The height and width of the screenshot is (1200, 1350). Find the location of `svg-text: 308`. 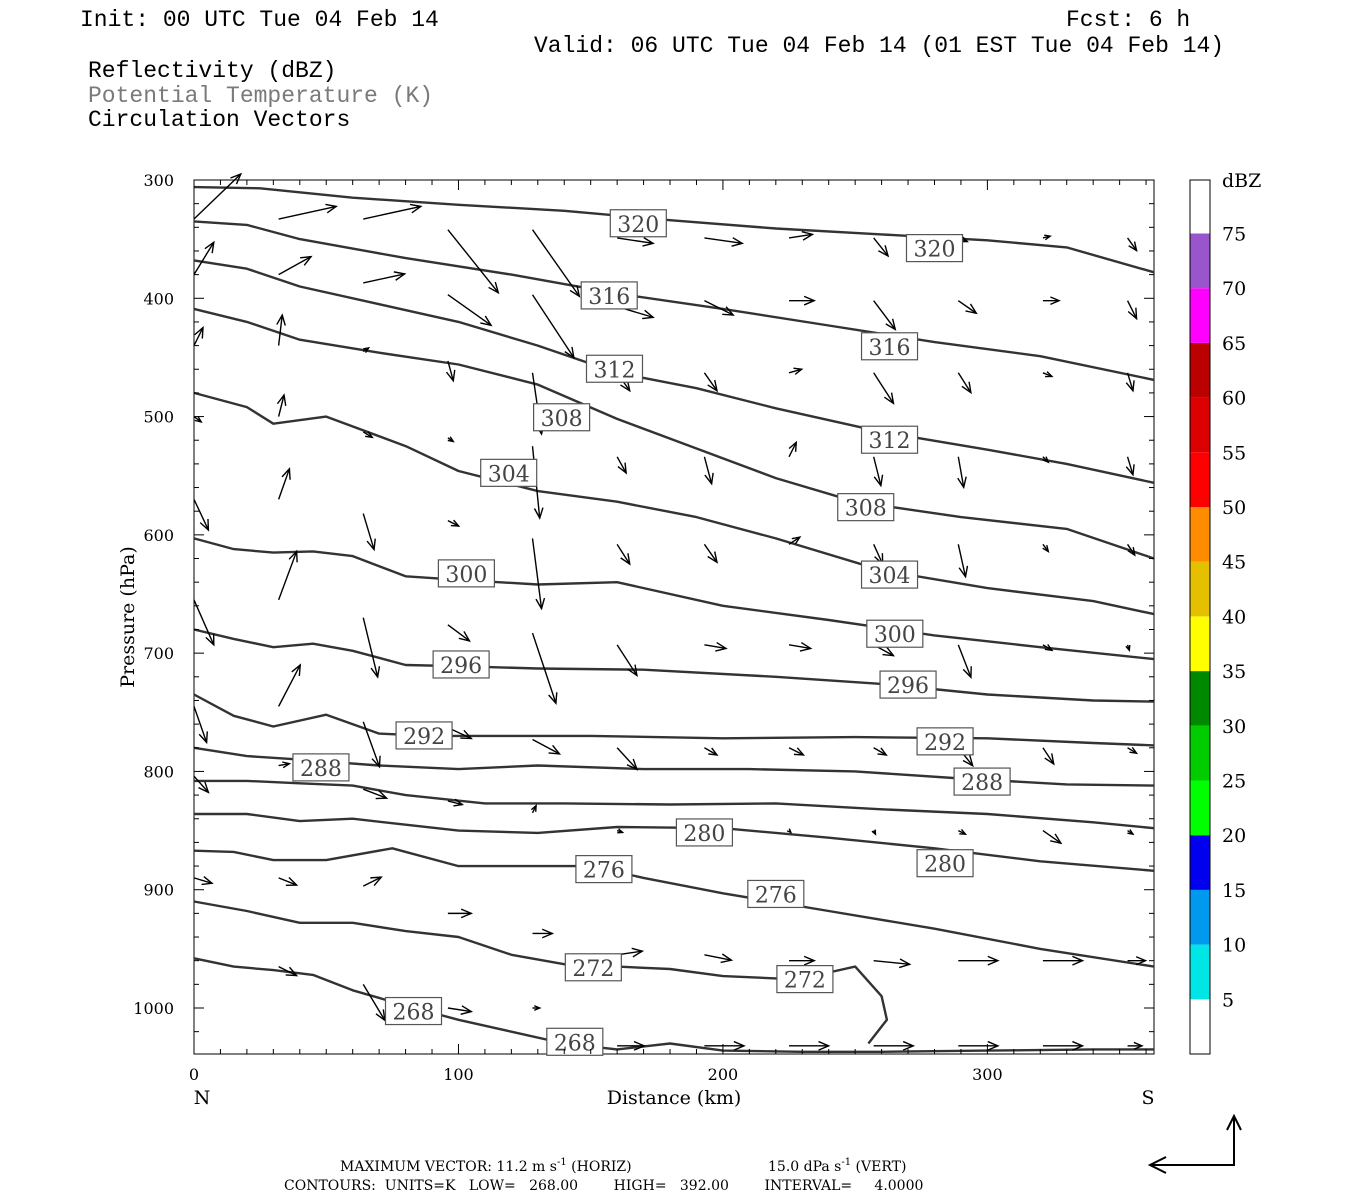

svg-text: 308 is located at coordinates (866, 509).